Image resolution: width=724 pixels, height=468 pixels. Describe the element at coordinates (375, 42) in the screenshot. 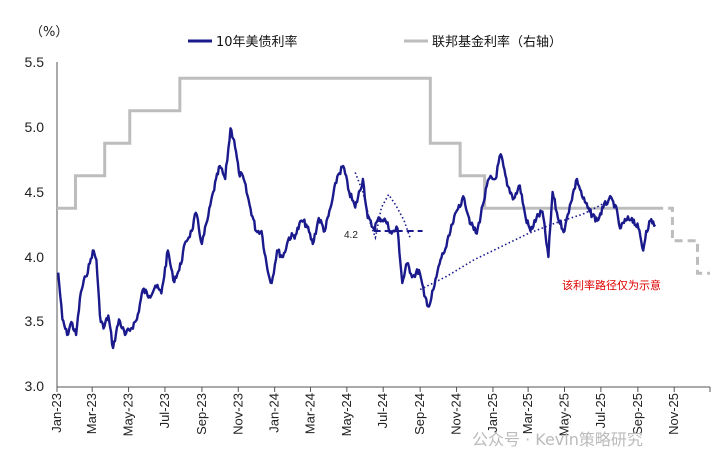

I see `legend: 10年美债利率 联邦基金利率（右轴）` at that location.